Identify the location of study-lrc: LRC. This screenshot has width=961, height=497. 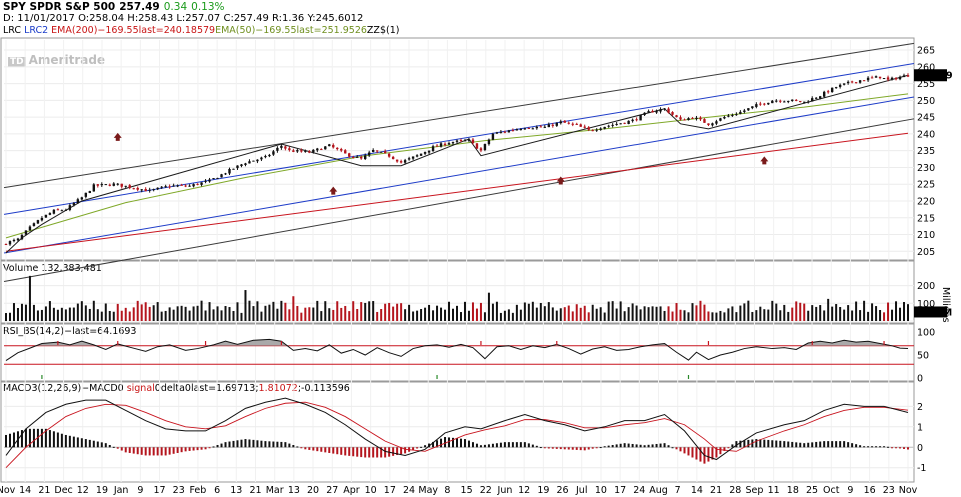
(12, 30).